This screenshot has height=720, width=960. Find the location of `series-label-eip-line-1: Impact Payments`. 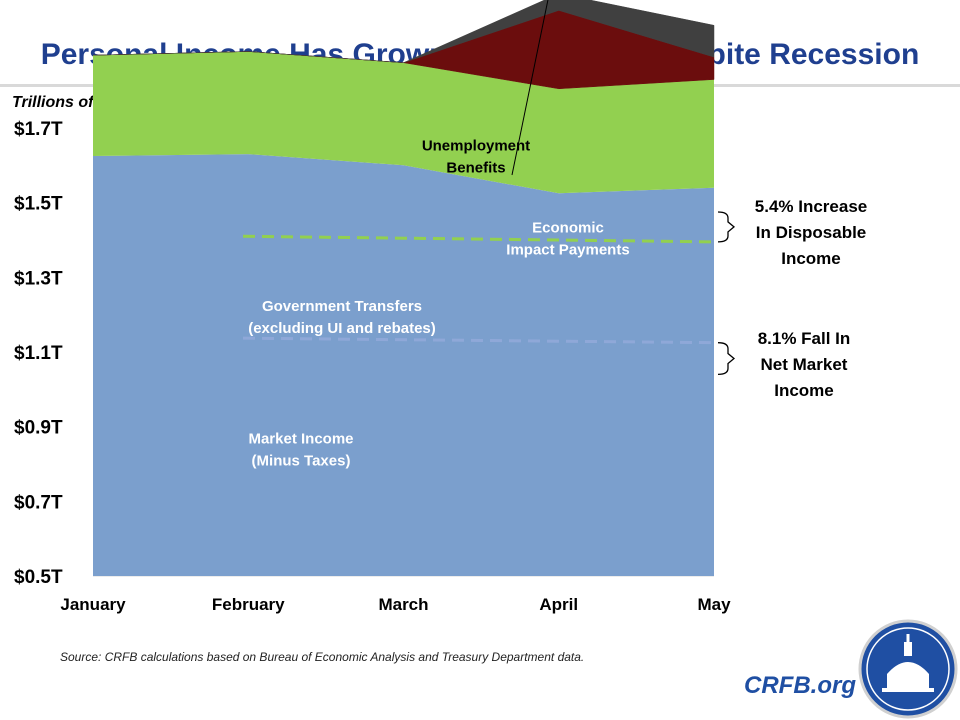

series-label-eip-line-1: Impact Payments is located at coordinates (567, 250).